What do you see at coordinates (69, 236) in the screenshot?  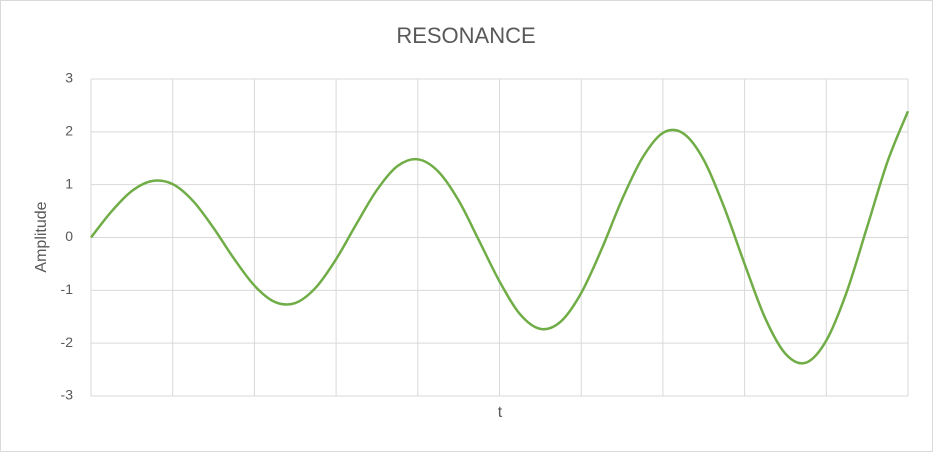 I see `y-tick-label: 0` at bounding box center [69, 236].